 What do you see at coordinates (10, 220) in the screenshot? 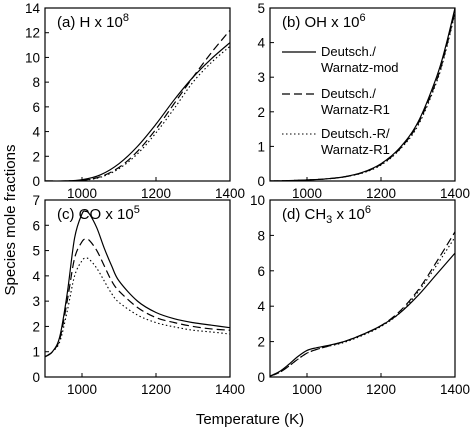
I see `y-axis-label: Species mole fractions` at bounding box center [10, 220].